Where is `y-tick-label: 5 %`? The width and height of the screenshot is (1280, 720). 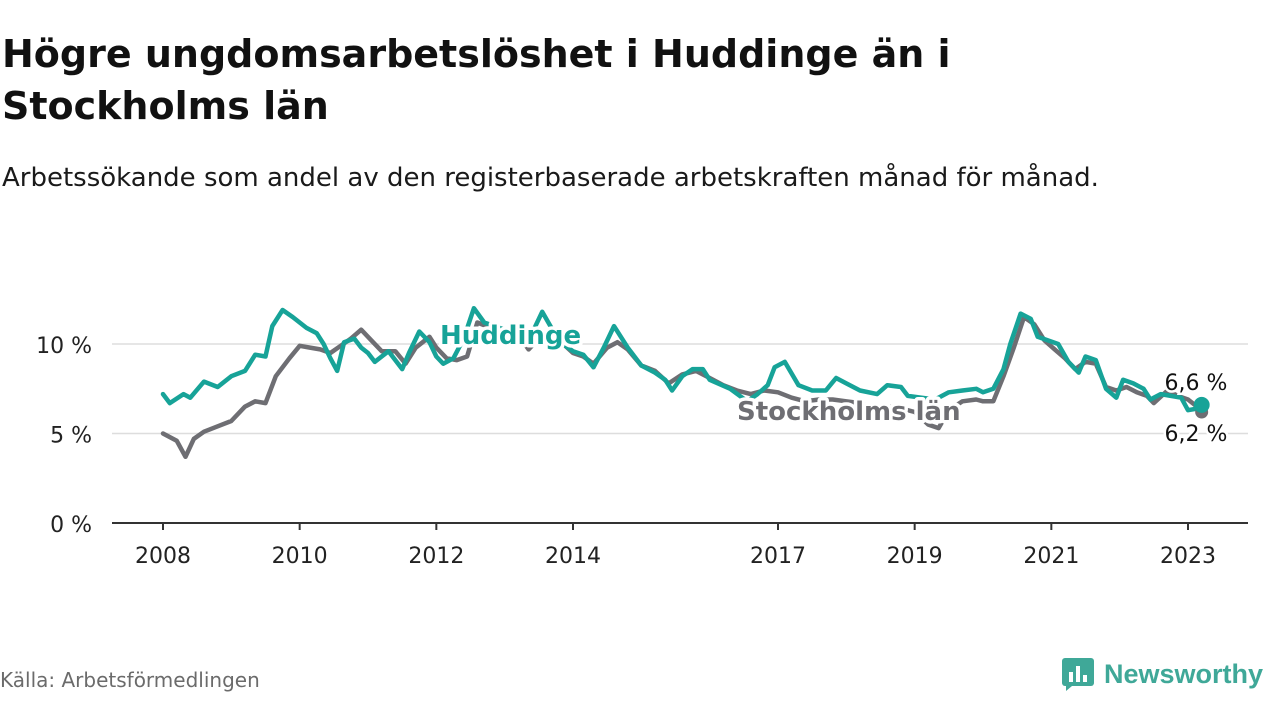 y-tick-label: 5 % is located at coordinates (71, 436).